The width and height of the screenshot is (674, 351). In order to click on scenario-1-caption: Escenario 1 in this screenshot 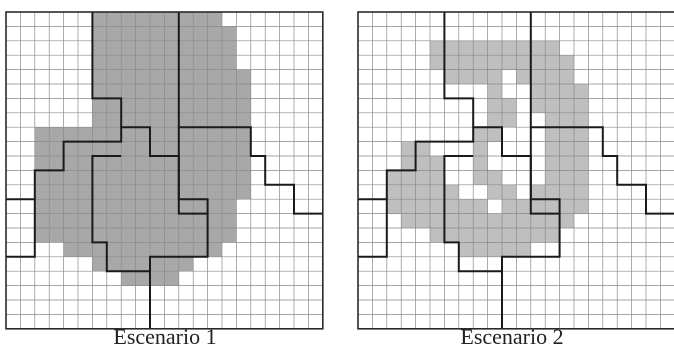, I will do `click(164, 336)`.